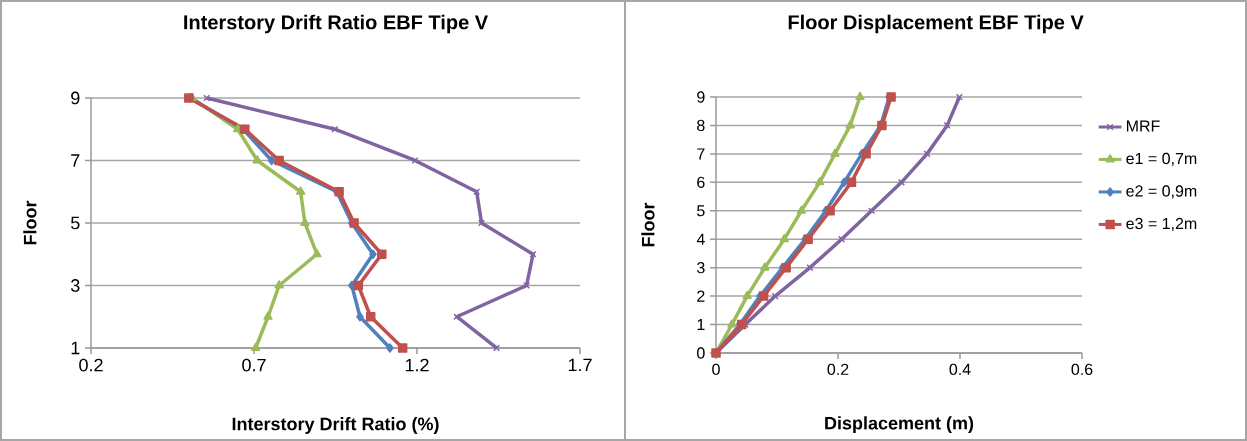 The width and height of the screenshot is (1247, 441). Describe the element at coordinates (580, 365) in the screenshot. I see `x-tick-label: 1.7` at that location.